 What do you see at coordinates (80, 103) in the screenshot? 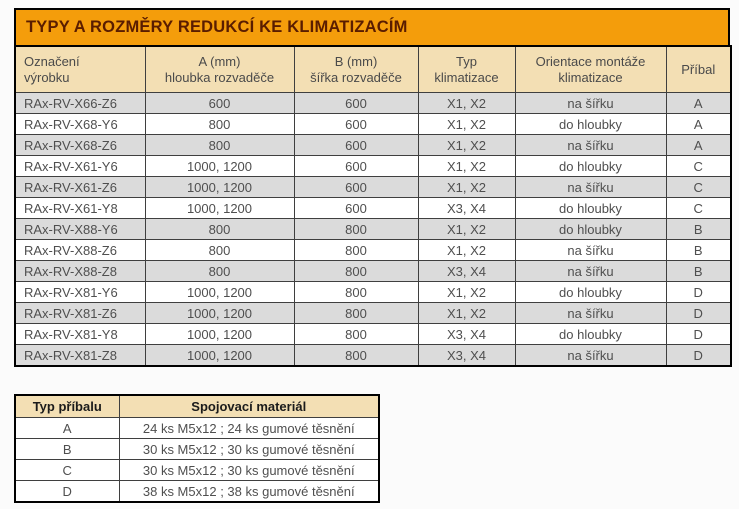
I see `product-code-cell: RAx-RV-X66-Z6` at bounding box center [80, 103].